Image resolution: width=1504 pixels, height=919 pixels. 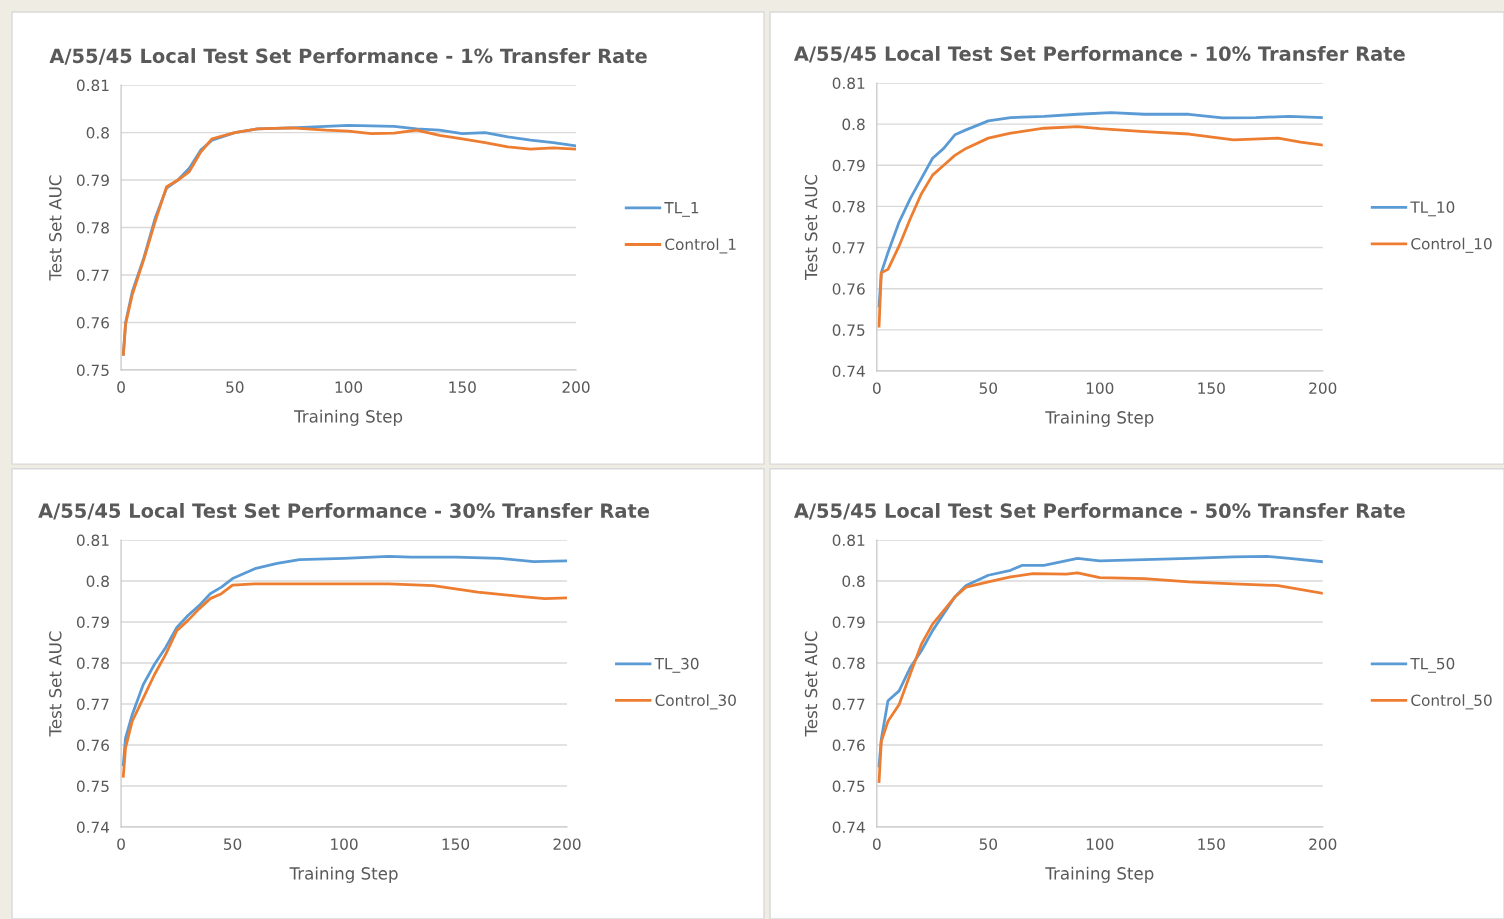 What do you see at coordinates (681, 209) in the screenshot?
I see `legend-label: TL_1` at bounding box center [681, 209].